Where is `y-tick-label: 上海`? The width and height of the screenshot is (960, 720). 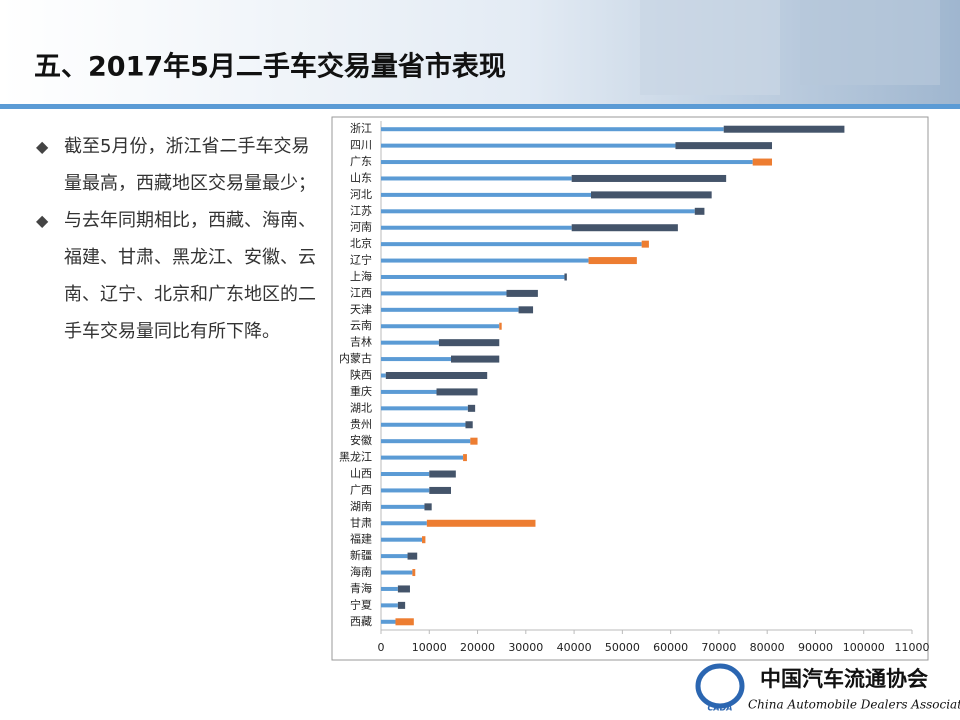 y-tick-label: 上海 is located at coordinates (361, 276).